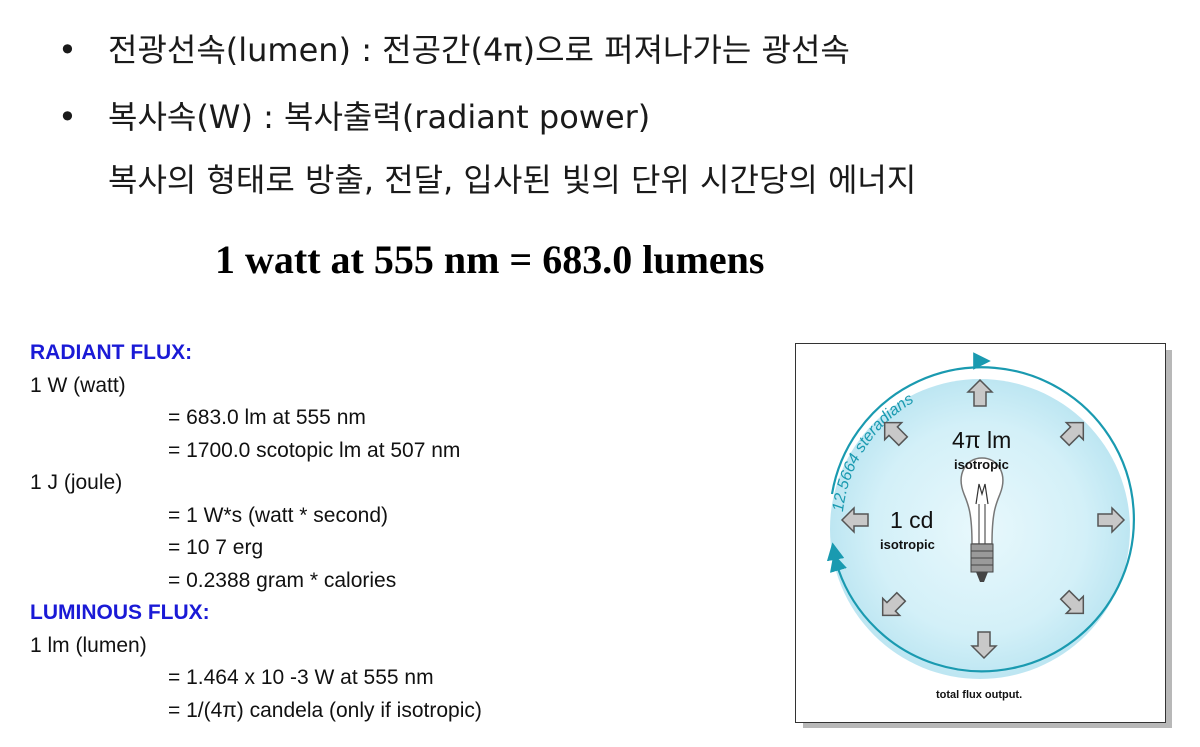 Image resolution: width=1200 pixels, height=747 pixels. I want to click on joule-equiv: = 0.2388 gram * calories, so click(282, 580).